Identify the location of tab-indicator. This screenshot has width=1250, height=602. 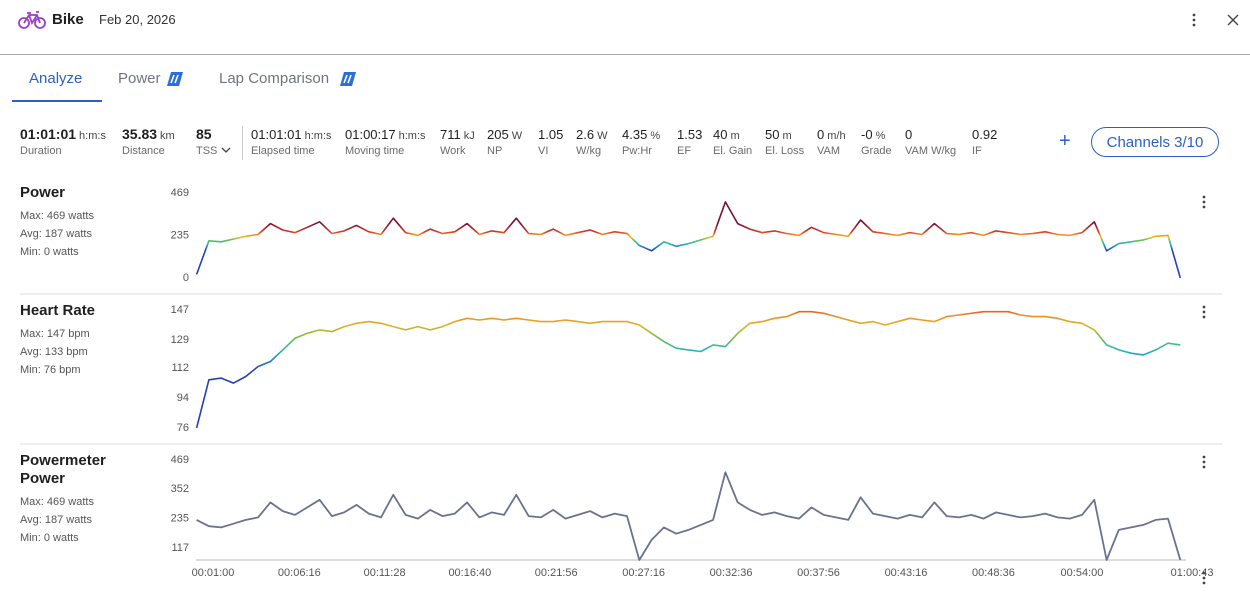
(57, 101).